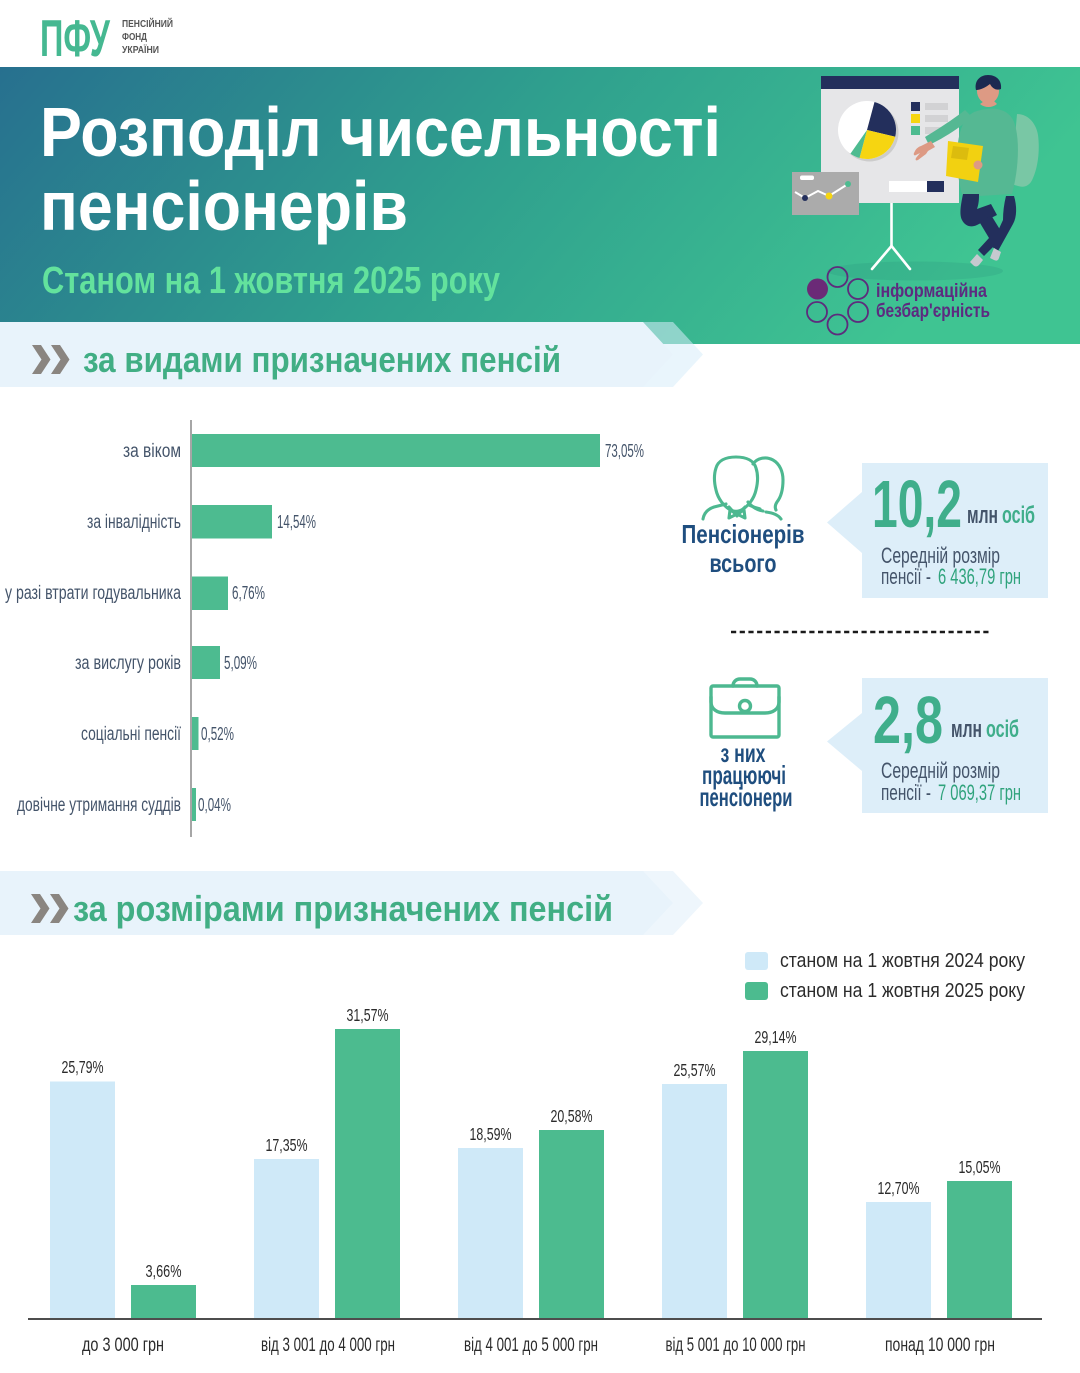  What do you see at coordinates (695, 1070) in the screenshot?
I see `svg-text: 25,57%` at bounding box center [695, 1070].